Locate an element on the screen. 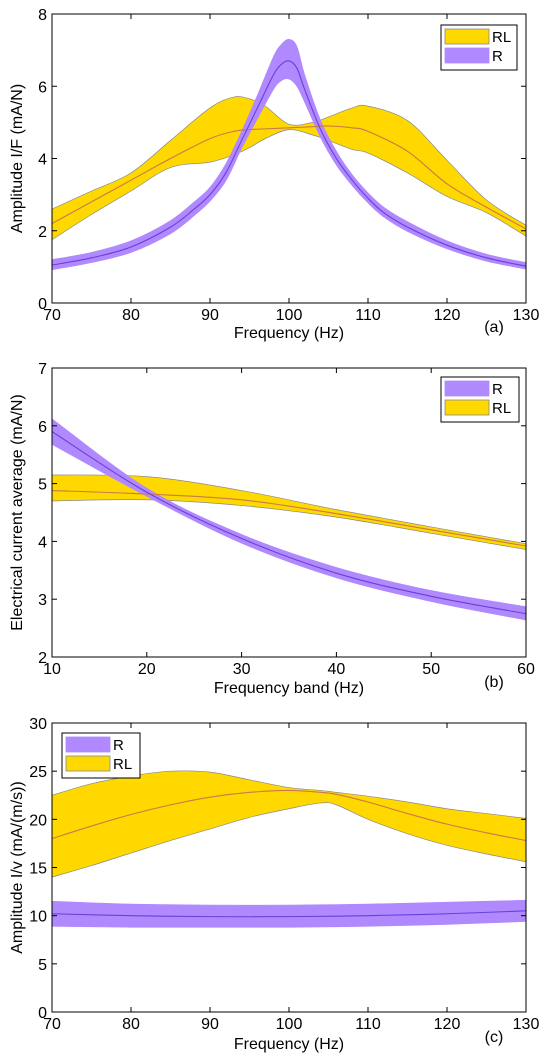 This screenshot has height=1061, width=544. x-tick-label: 30 is located at coordinates (242, 669).